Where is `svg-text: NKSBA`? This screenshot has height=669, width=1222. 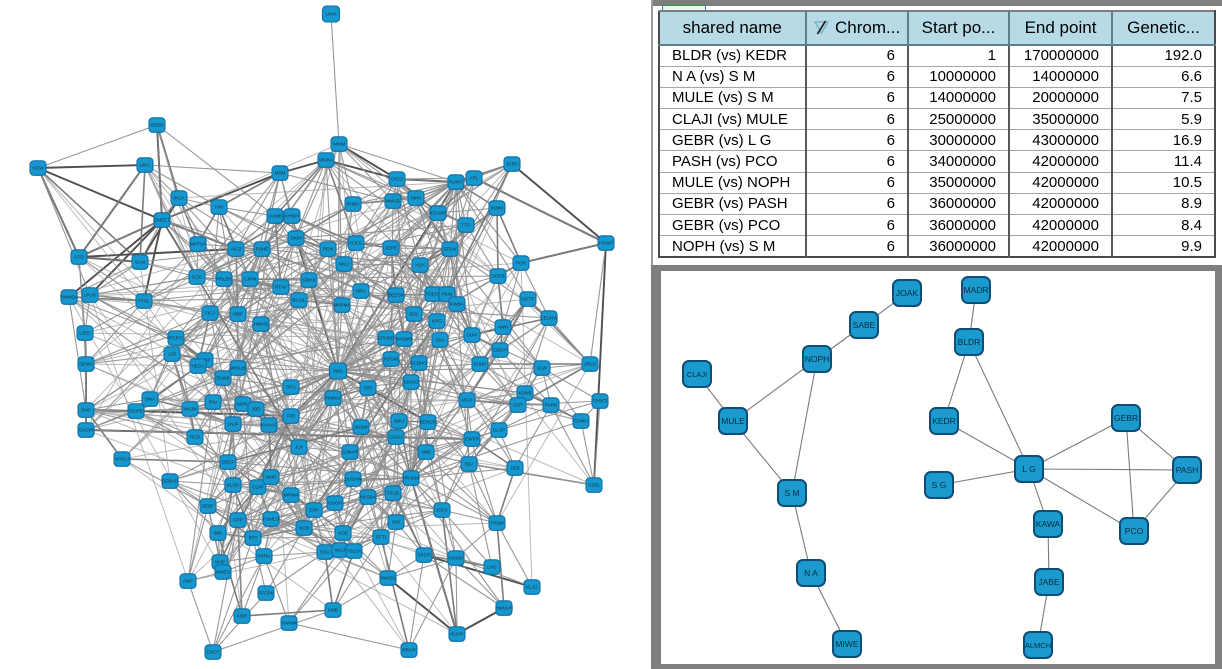
svg-text: NKSBA is located at coordinates (368, 497).